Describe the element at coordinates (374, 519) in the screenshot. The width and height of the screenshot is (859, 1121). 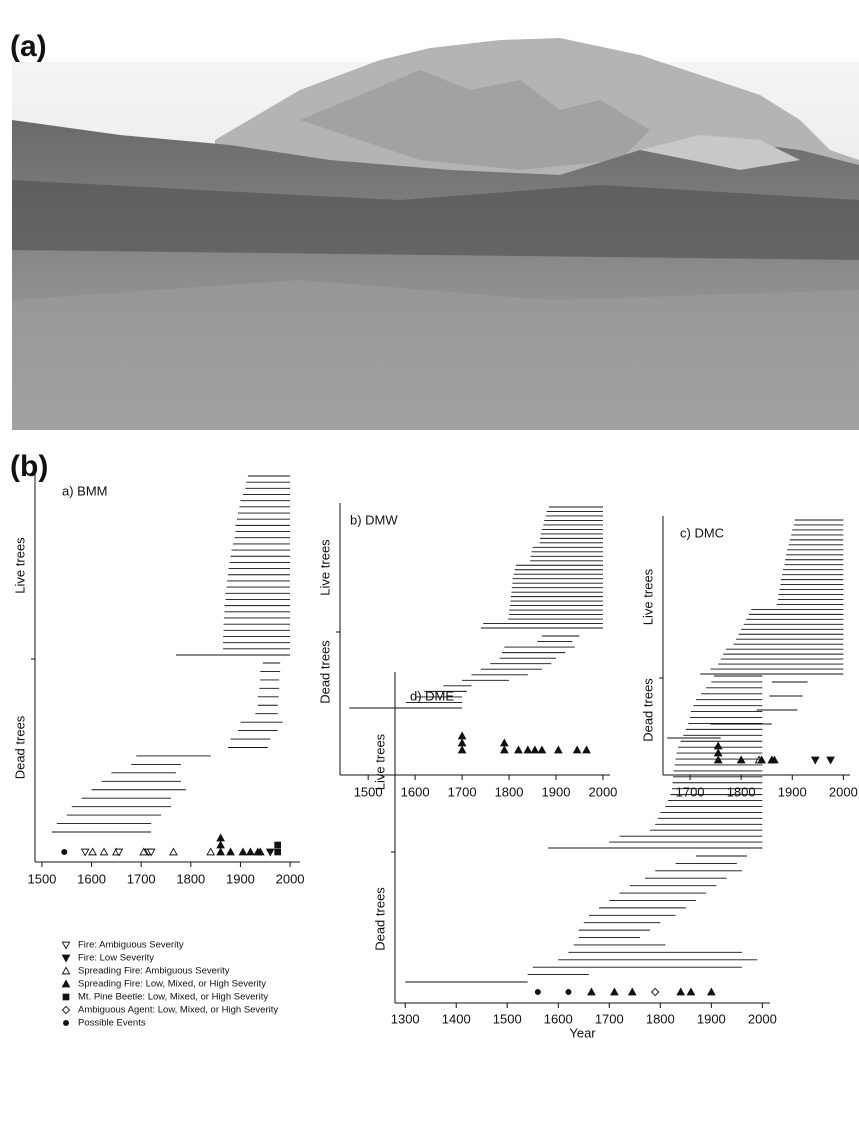
I see `chart-title: b) DMW` at that location.